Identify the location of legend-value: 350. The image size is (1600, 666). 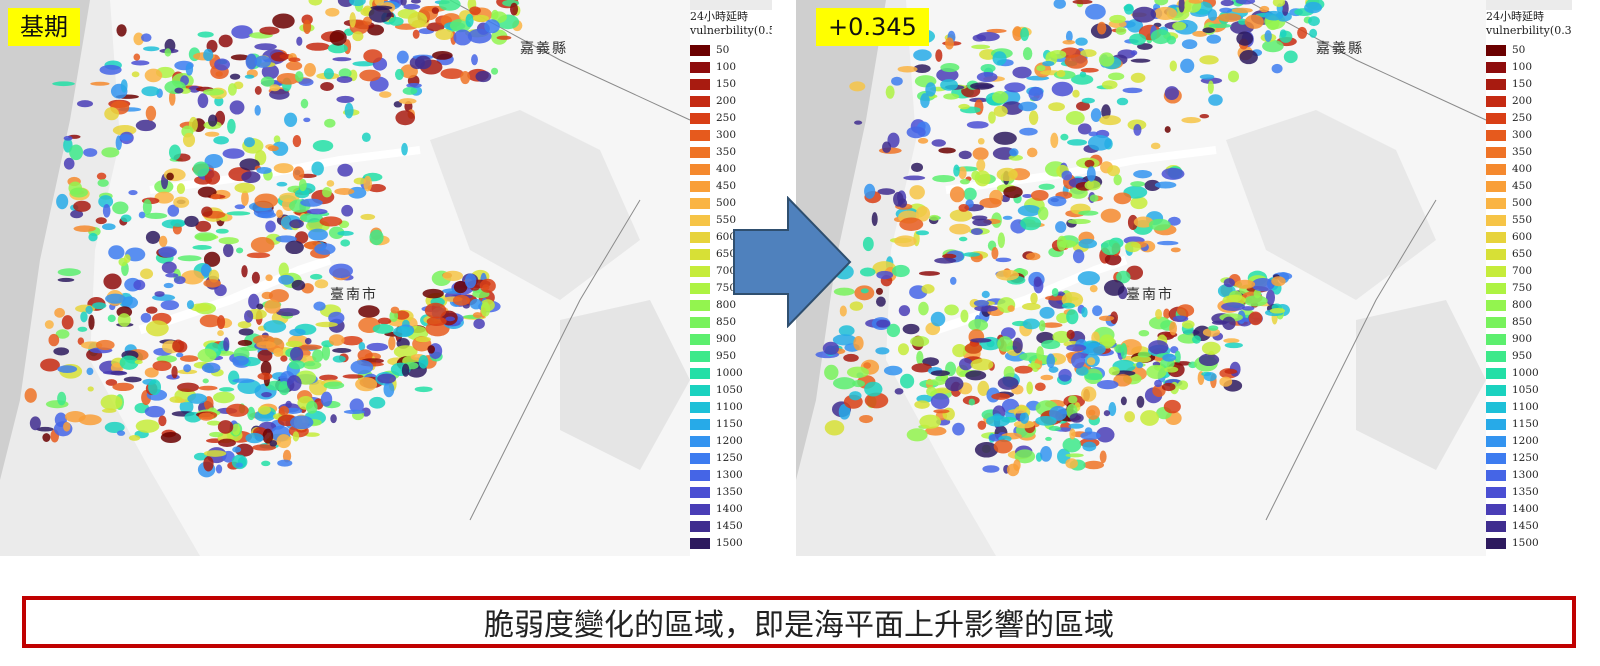
(1522, 152).